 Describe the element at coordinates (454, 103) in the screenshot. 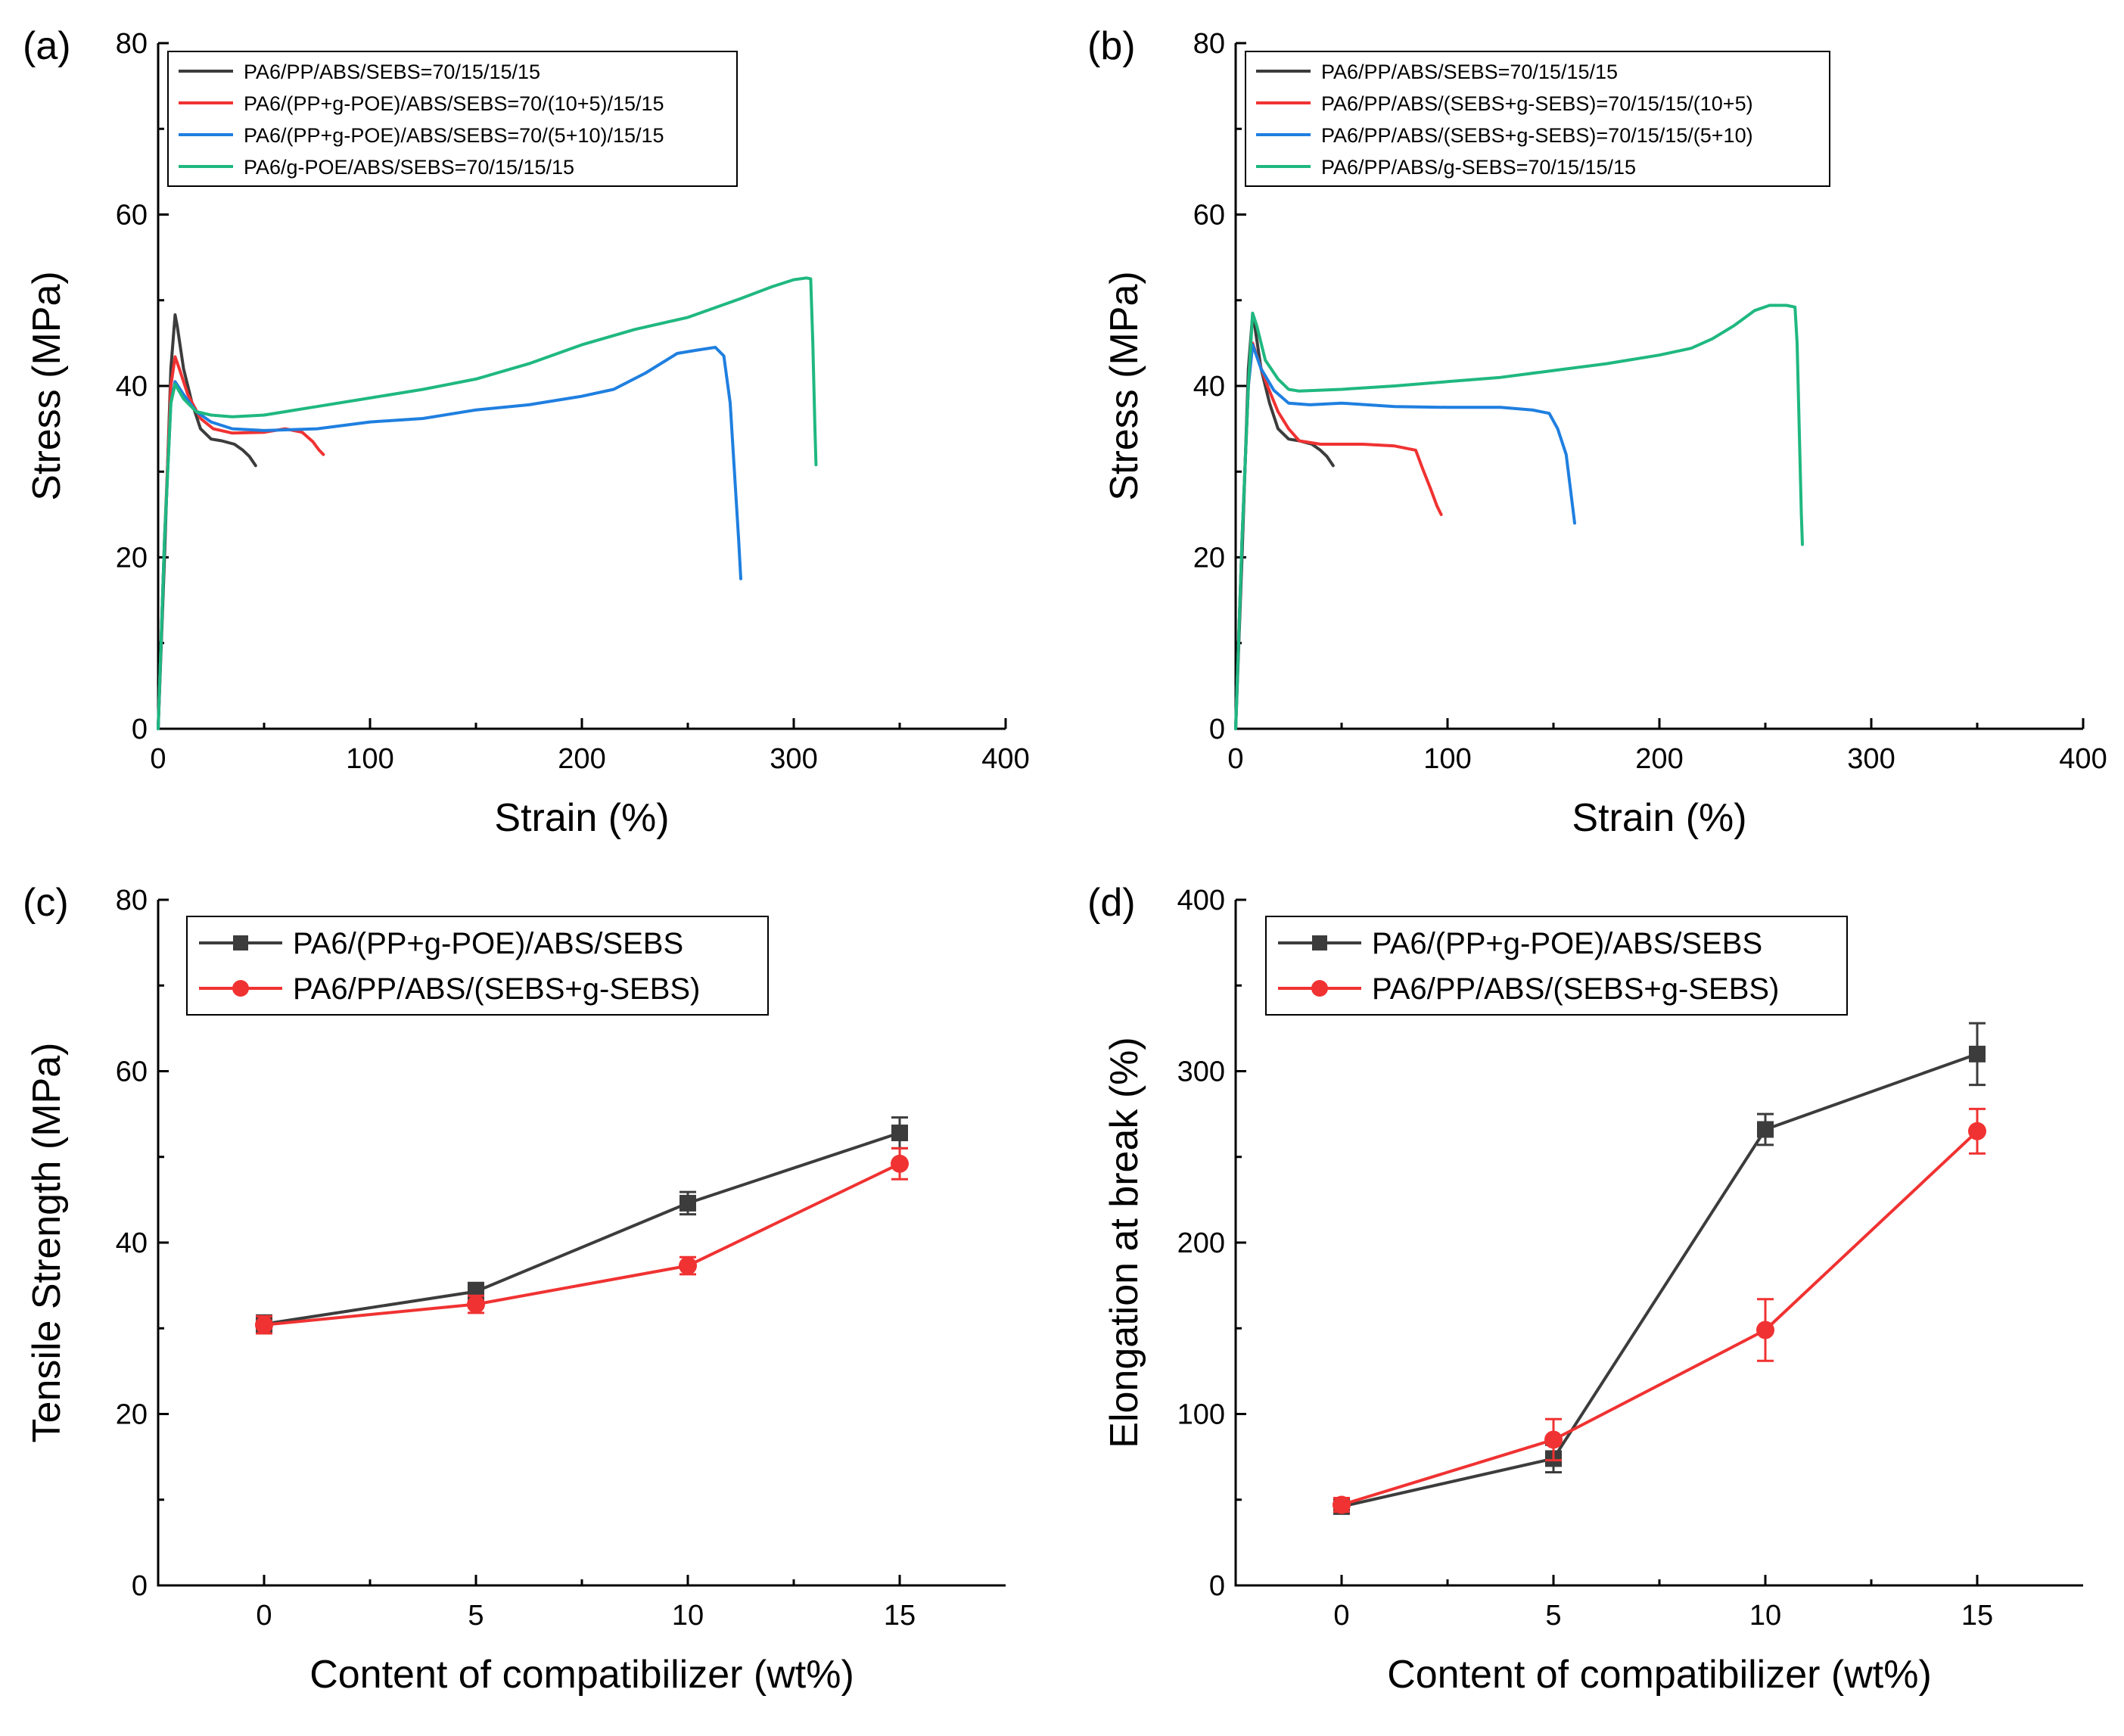

I see `legend-label: PA6/(PP+g-POE)/ABS/SEBS=70/(10+5)/15/15` at that location.